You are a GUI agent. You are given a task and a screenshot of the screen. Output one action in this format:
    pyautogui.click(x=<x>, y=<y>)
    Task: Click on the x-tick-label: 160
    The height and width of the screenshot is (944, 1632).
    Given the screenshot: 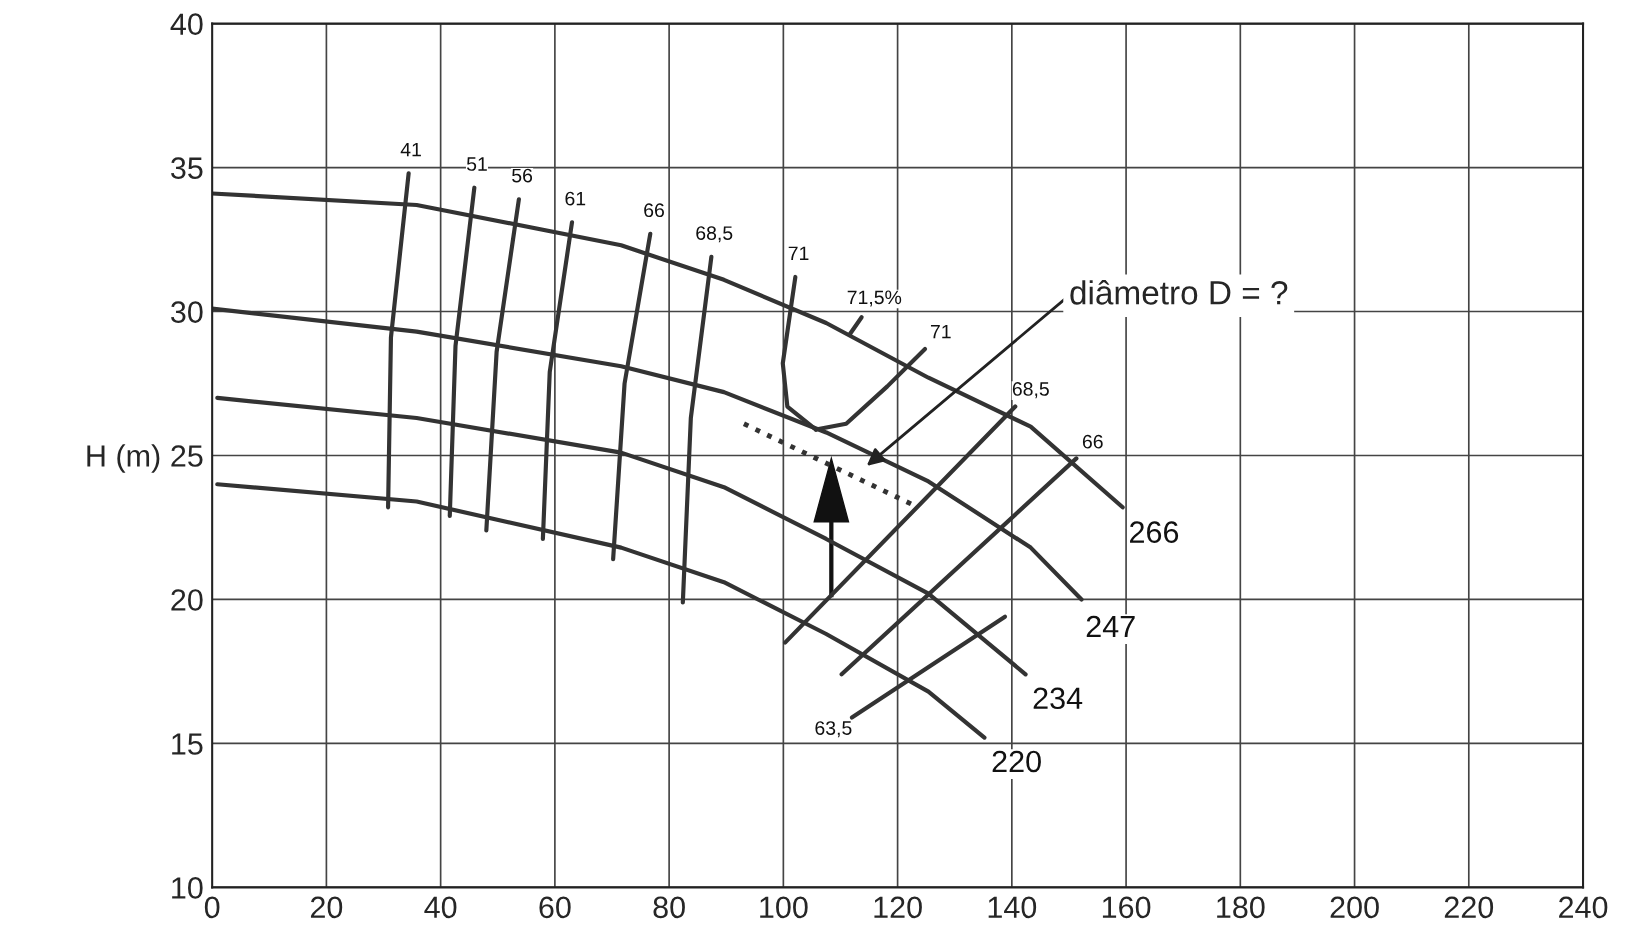 What is the action you would take?
    pyautogui.click(x=1126, y=907)
    